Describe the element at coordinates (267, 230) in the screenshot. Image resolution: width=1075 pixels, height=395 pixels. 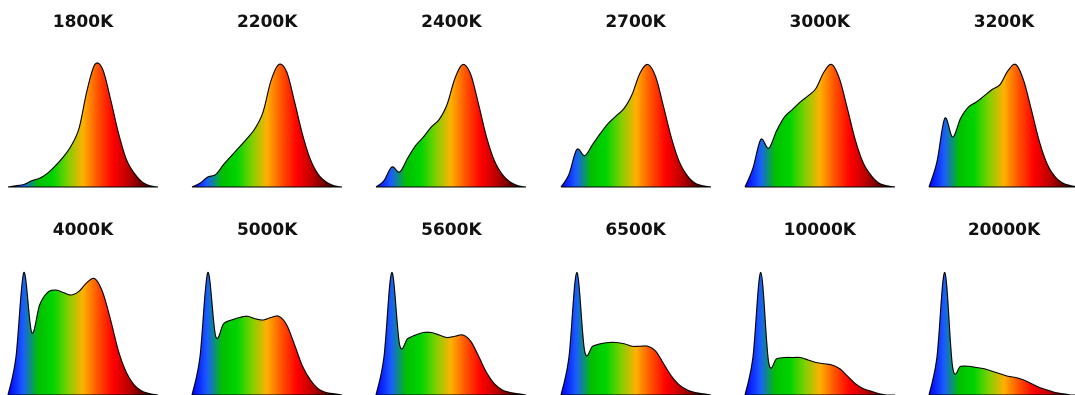
I see `panel-title: 5000K` at that location.